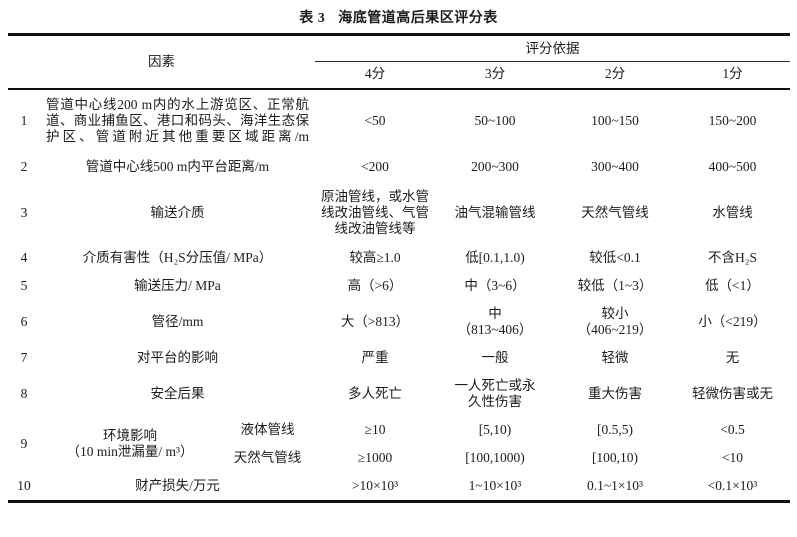  Describe the element at coordinates (375, 285) in the screenshot. I see `score-cell: 高（>6）` at that location.